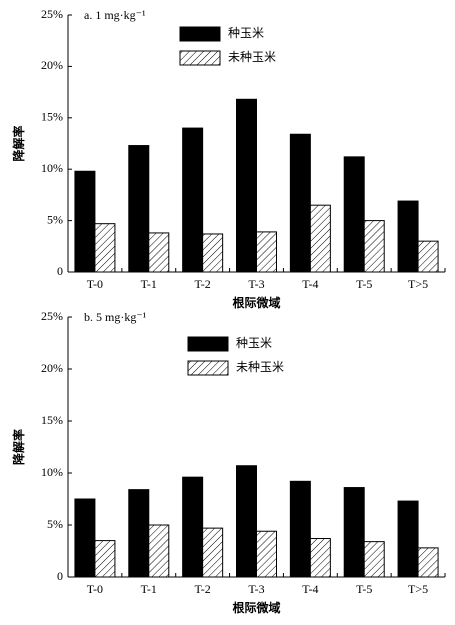  I want to click on chart-title: a. 1 mg·kg⁻¹, so click(115, 15).